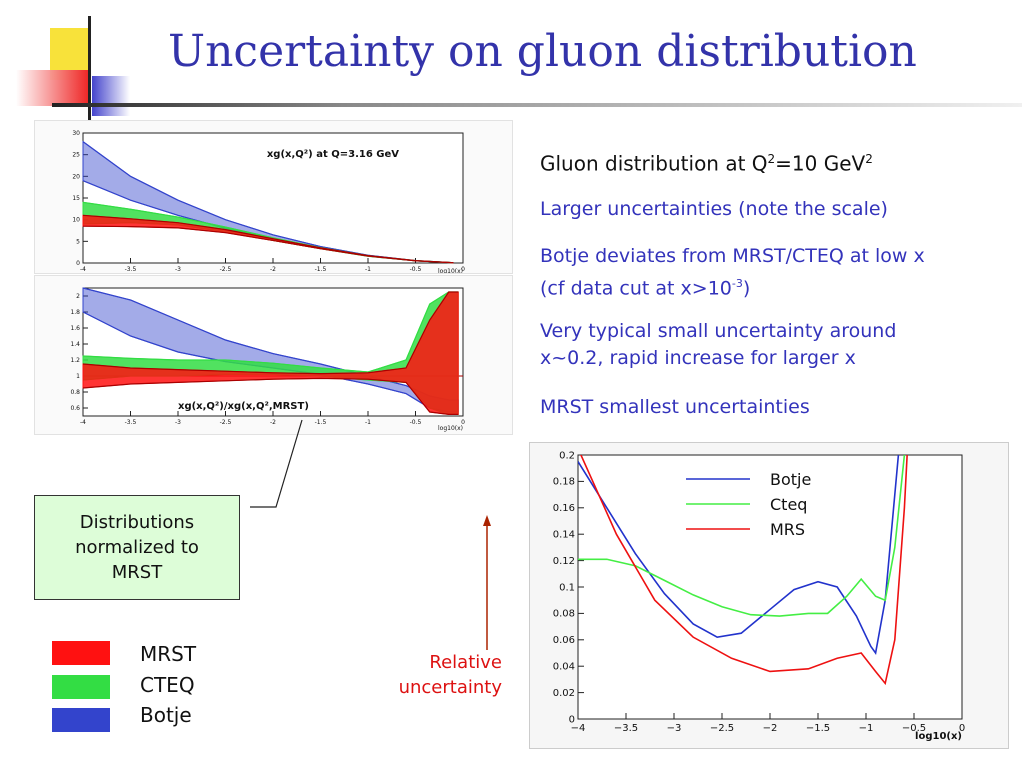 Image resolution: width=1024 pixels, height=768 pixels. Describe the element at coordinates (75, 408) in the screenshot. I see `ratio-plot-ytick-label: 0.6` at that location.